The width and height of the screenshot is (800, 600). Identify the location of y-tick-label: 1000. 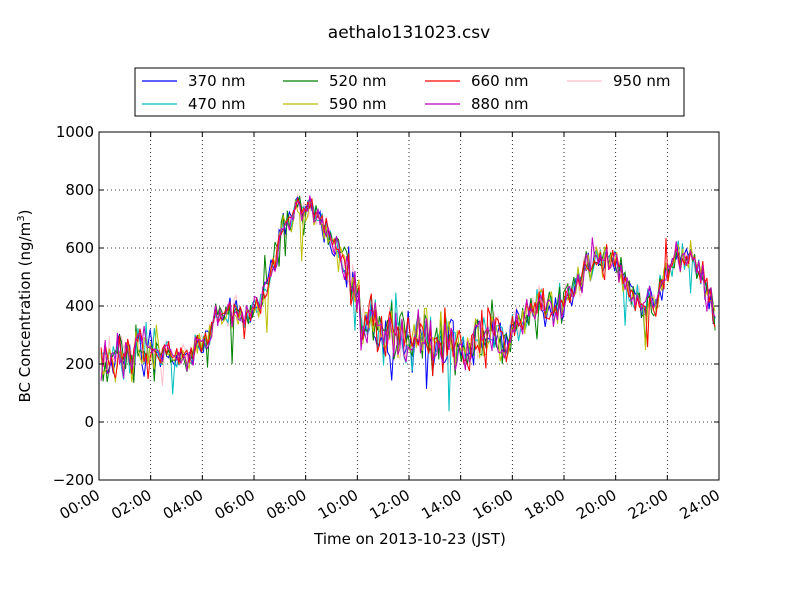
(75, 132).